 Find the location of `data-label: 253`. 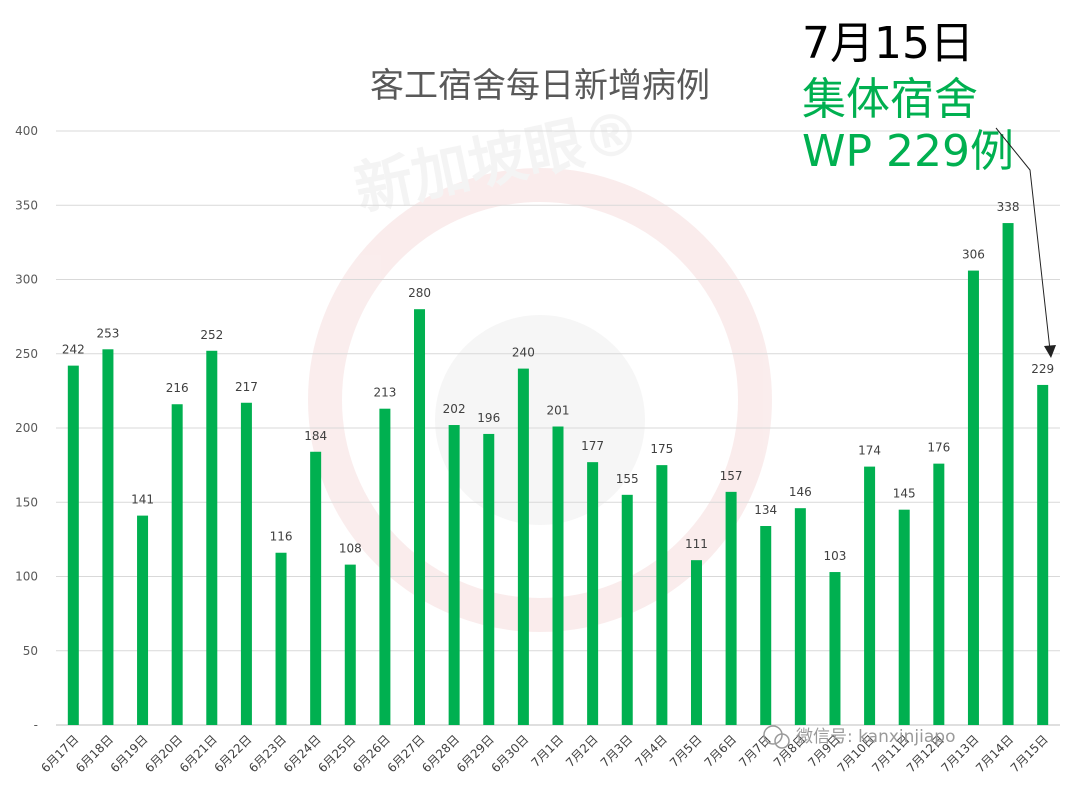

data-label: 253 is located at coordinates (107, 333).